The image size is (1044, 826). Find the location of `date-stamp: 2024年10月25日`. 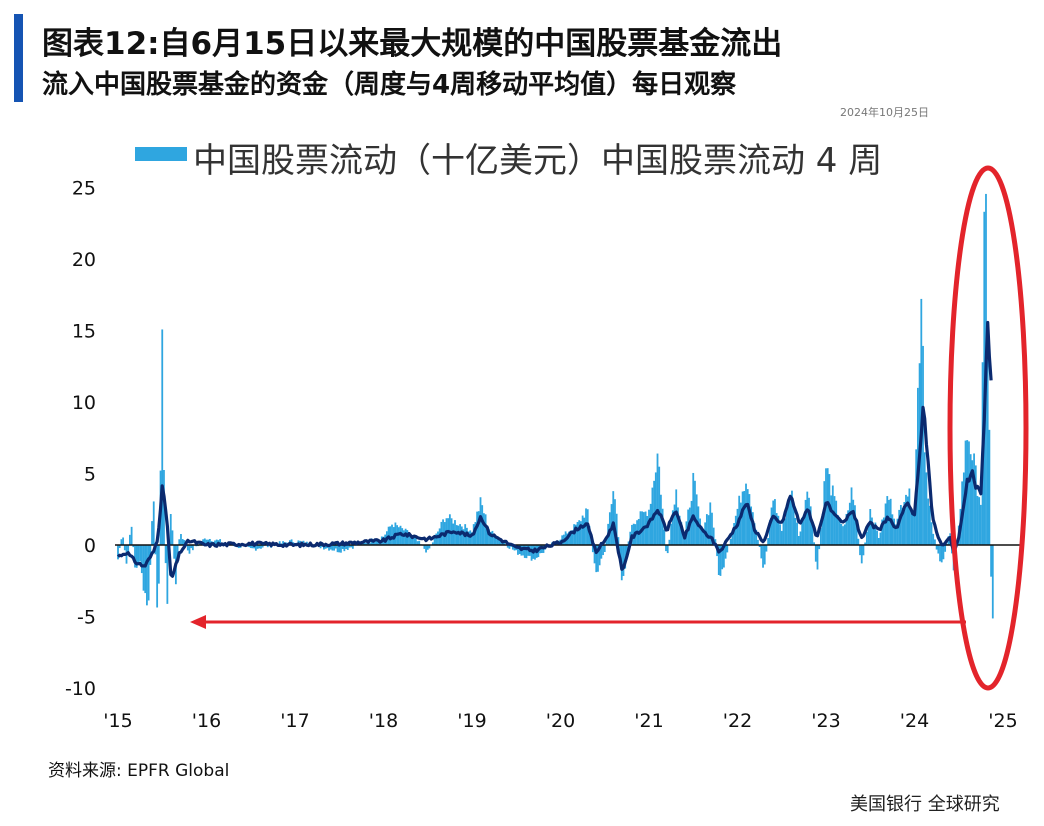

date-stamp: 2024年10月25日 is located at coordinates (884, 112).